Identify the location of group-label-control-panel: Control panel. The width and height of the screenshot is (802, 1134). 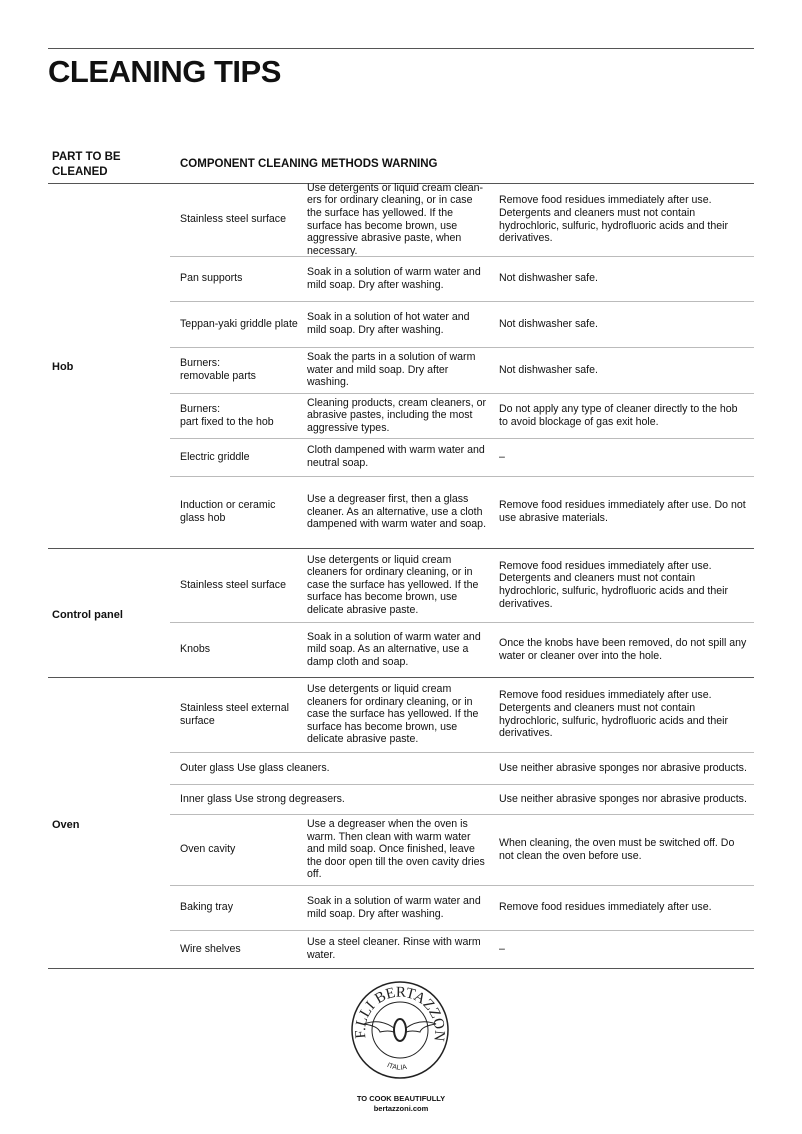
(87, 615).